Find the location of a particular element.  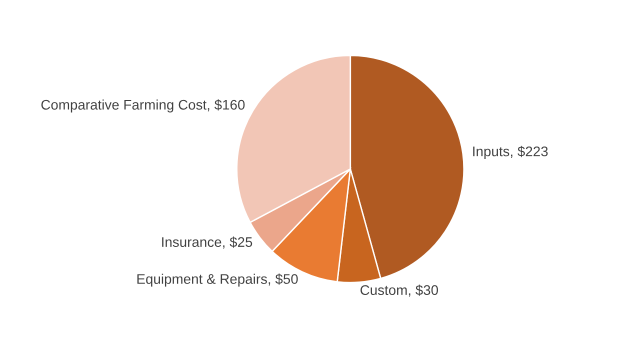

slice-label: Insurance, $25 is located at coordinates (207, 242).